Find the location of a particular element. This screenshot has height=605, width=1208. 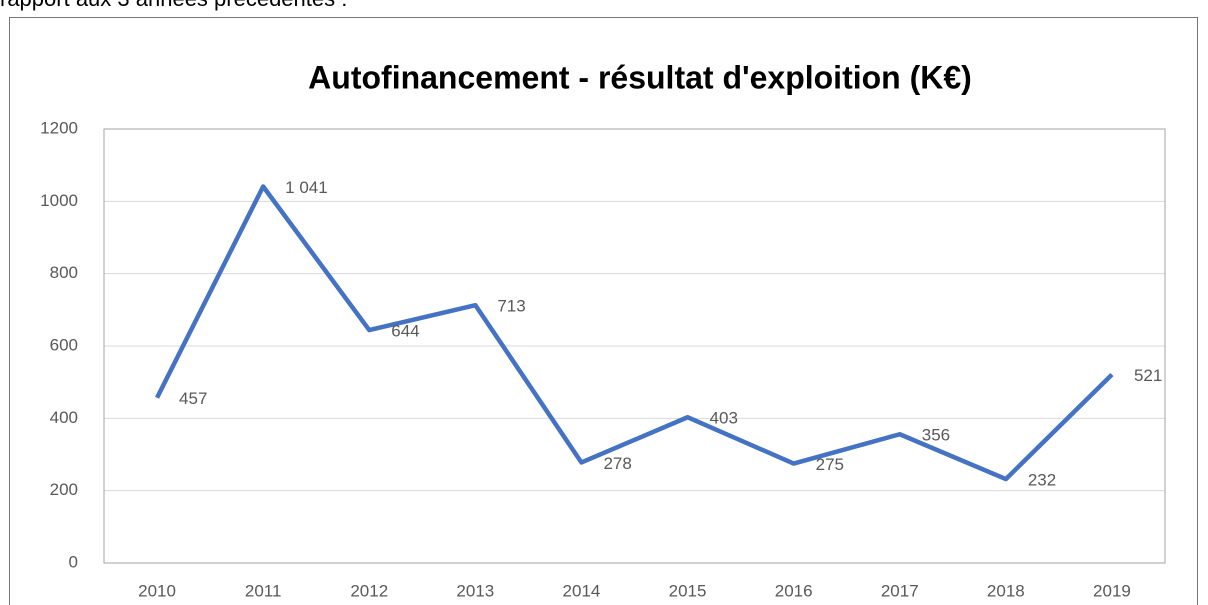

data-label: 521 is located at coordinates (1148, 375).